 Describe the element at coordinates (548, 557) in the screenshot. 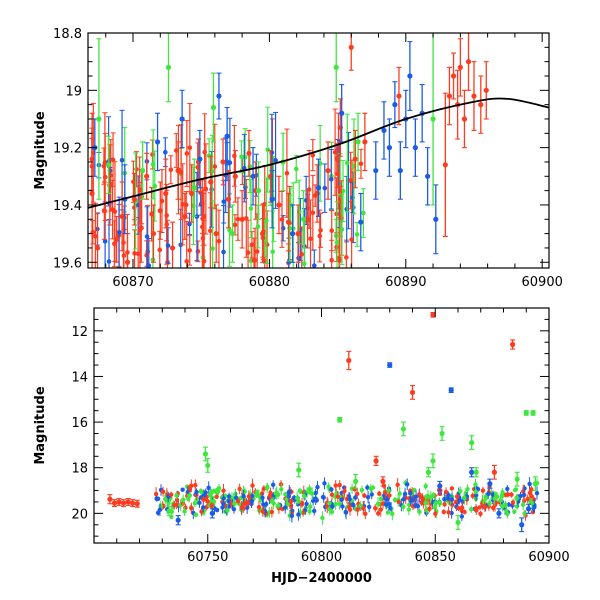

I see `x-tick-label: 60900` at that location.